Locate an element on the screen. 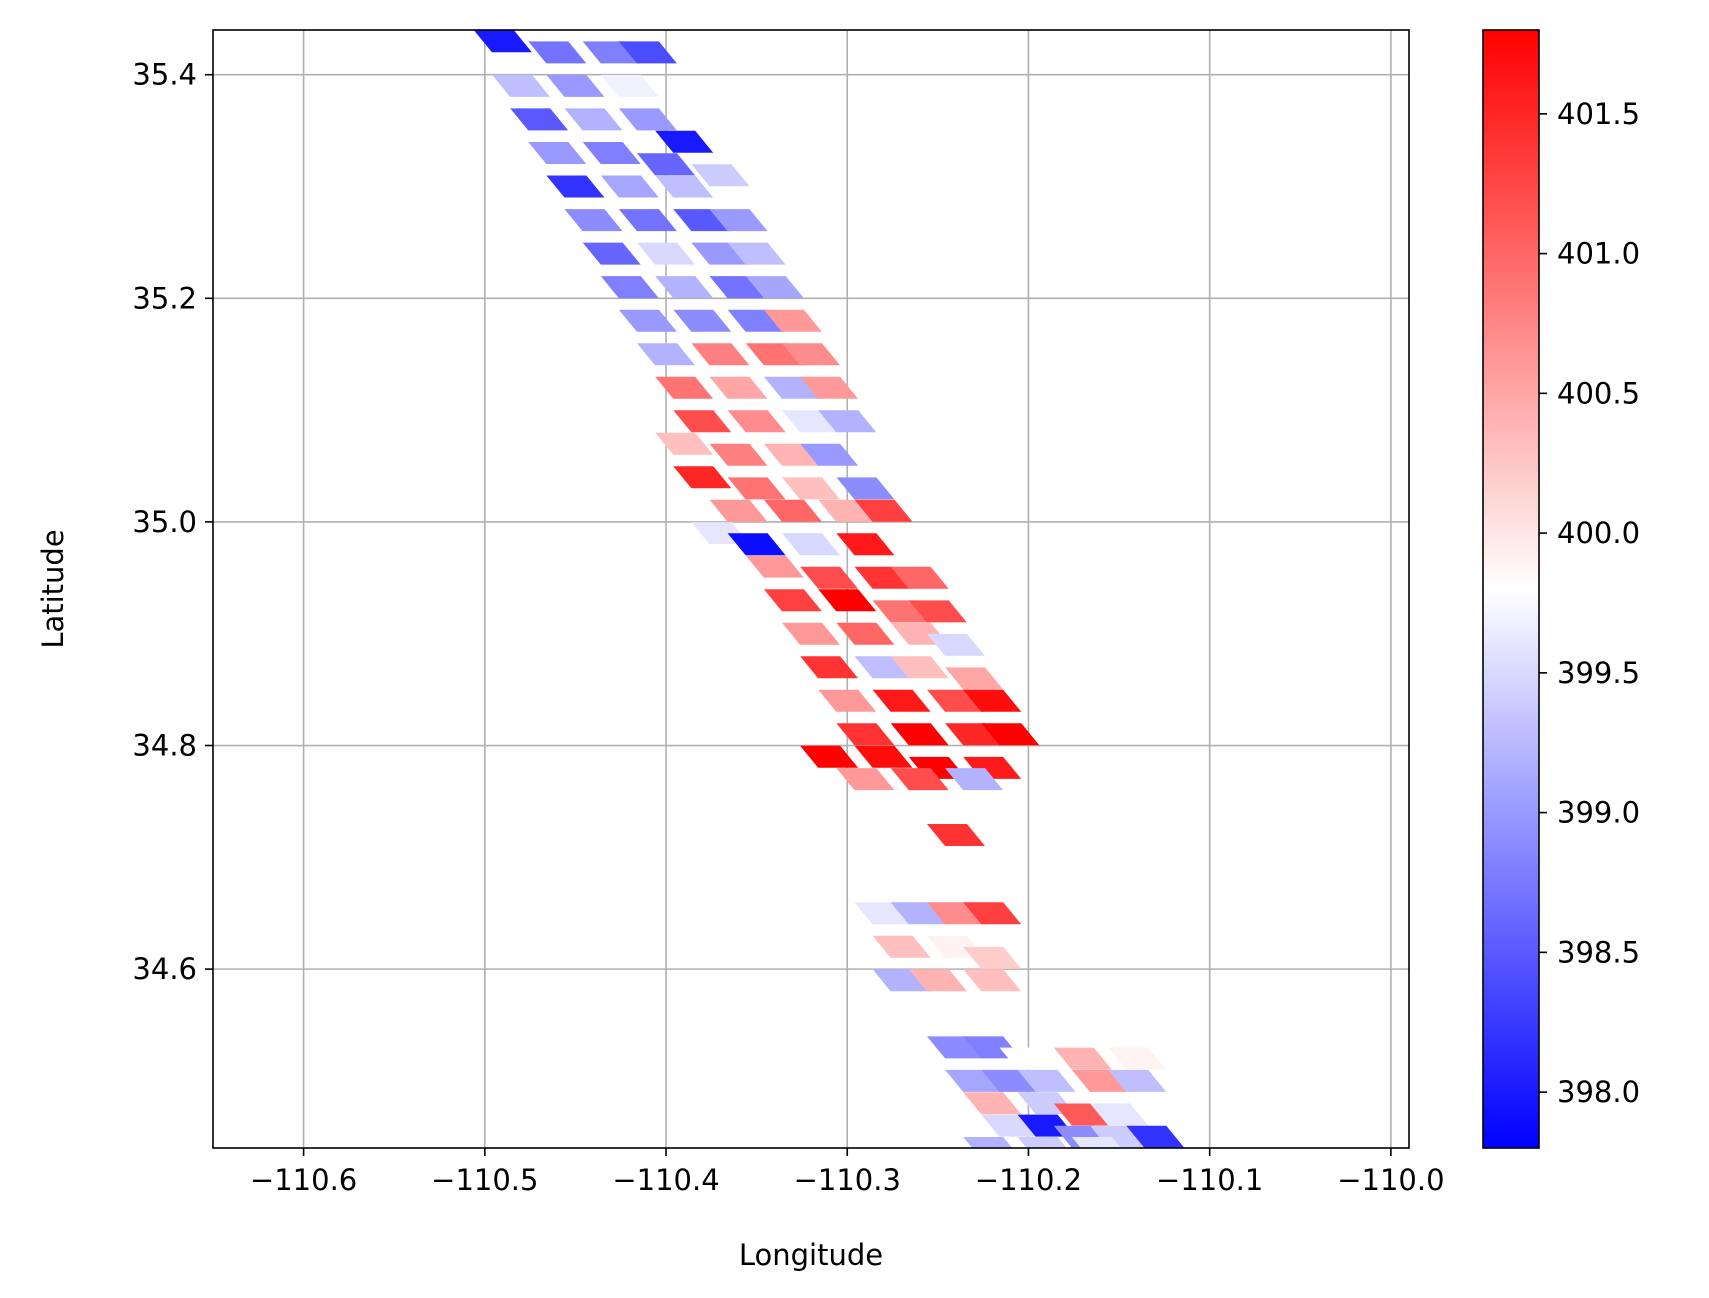 This screenshot has height=1298, width=1709. x-tick-label: −110.6 is located at coordinates (303, 1180).